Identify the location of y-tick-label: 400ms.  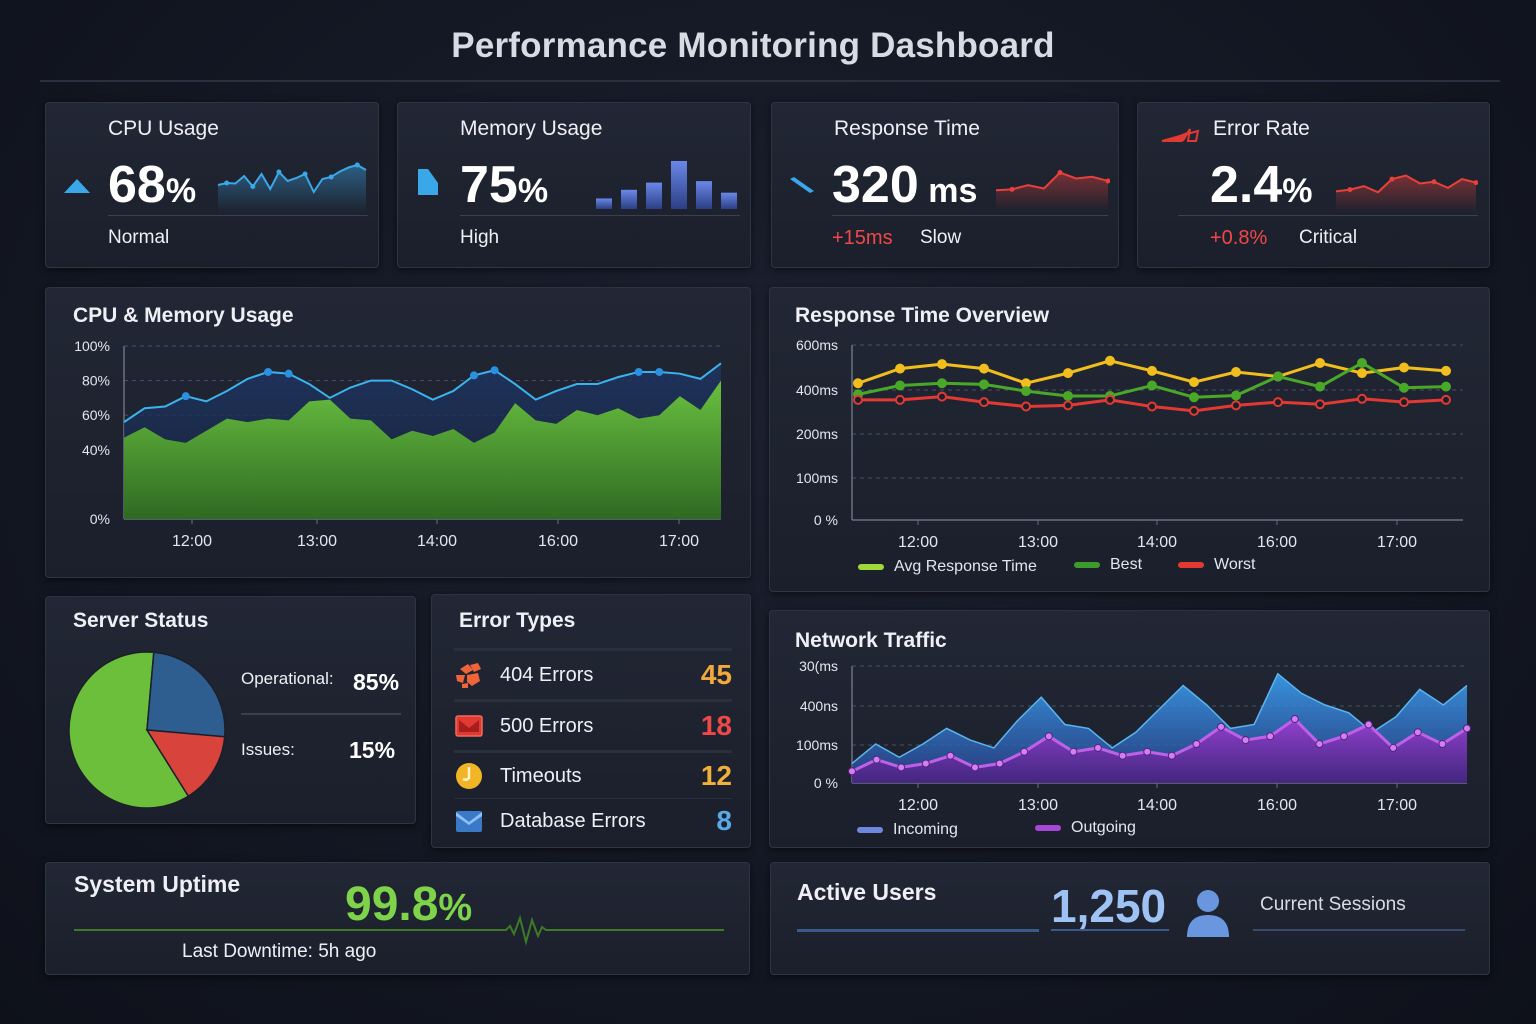
(817, 390).